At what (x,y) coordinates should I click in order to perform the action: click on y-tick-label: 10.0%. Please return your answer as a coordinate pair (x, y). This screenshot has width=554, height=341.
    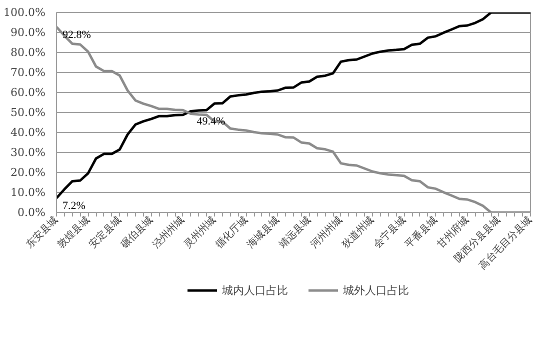
    Looking at the image, I should click on (28, 192).